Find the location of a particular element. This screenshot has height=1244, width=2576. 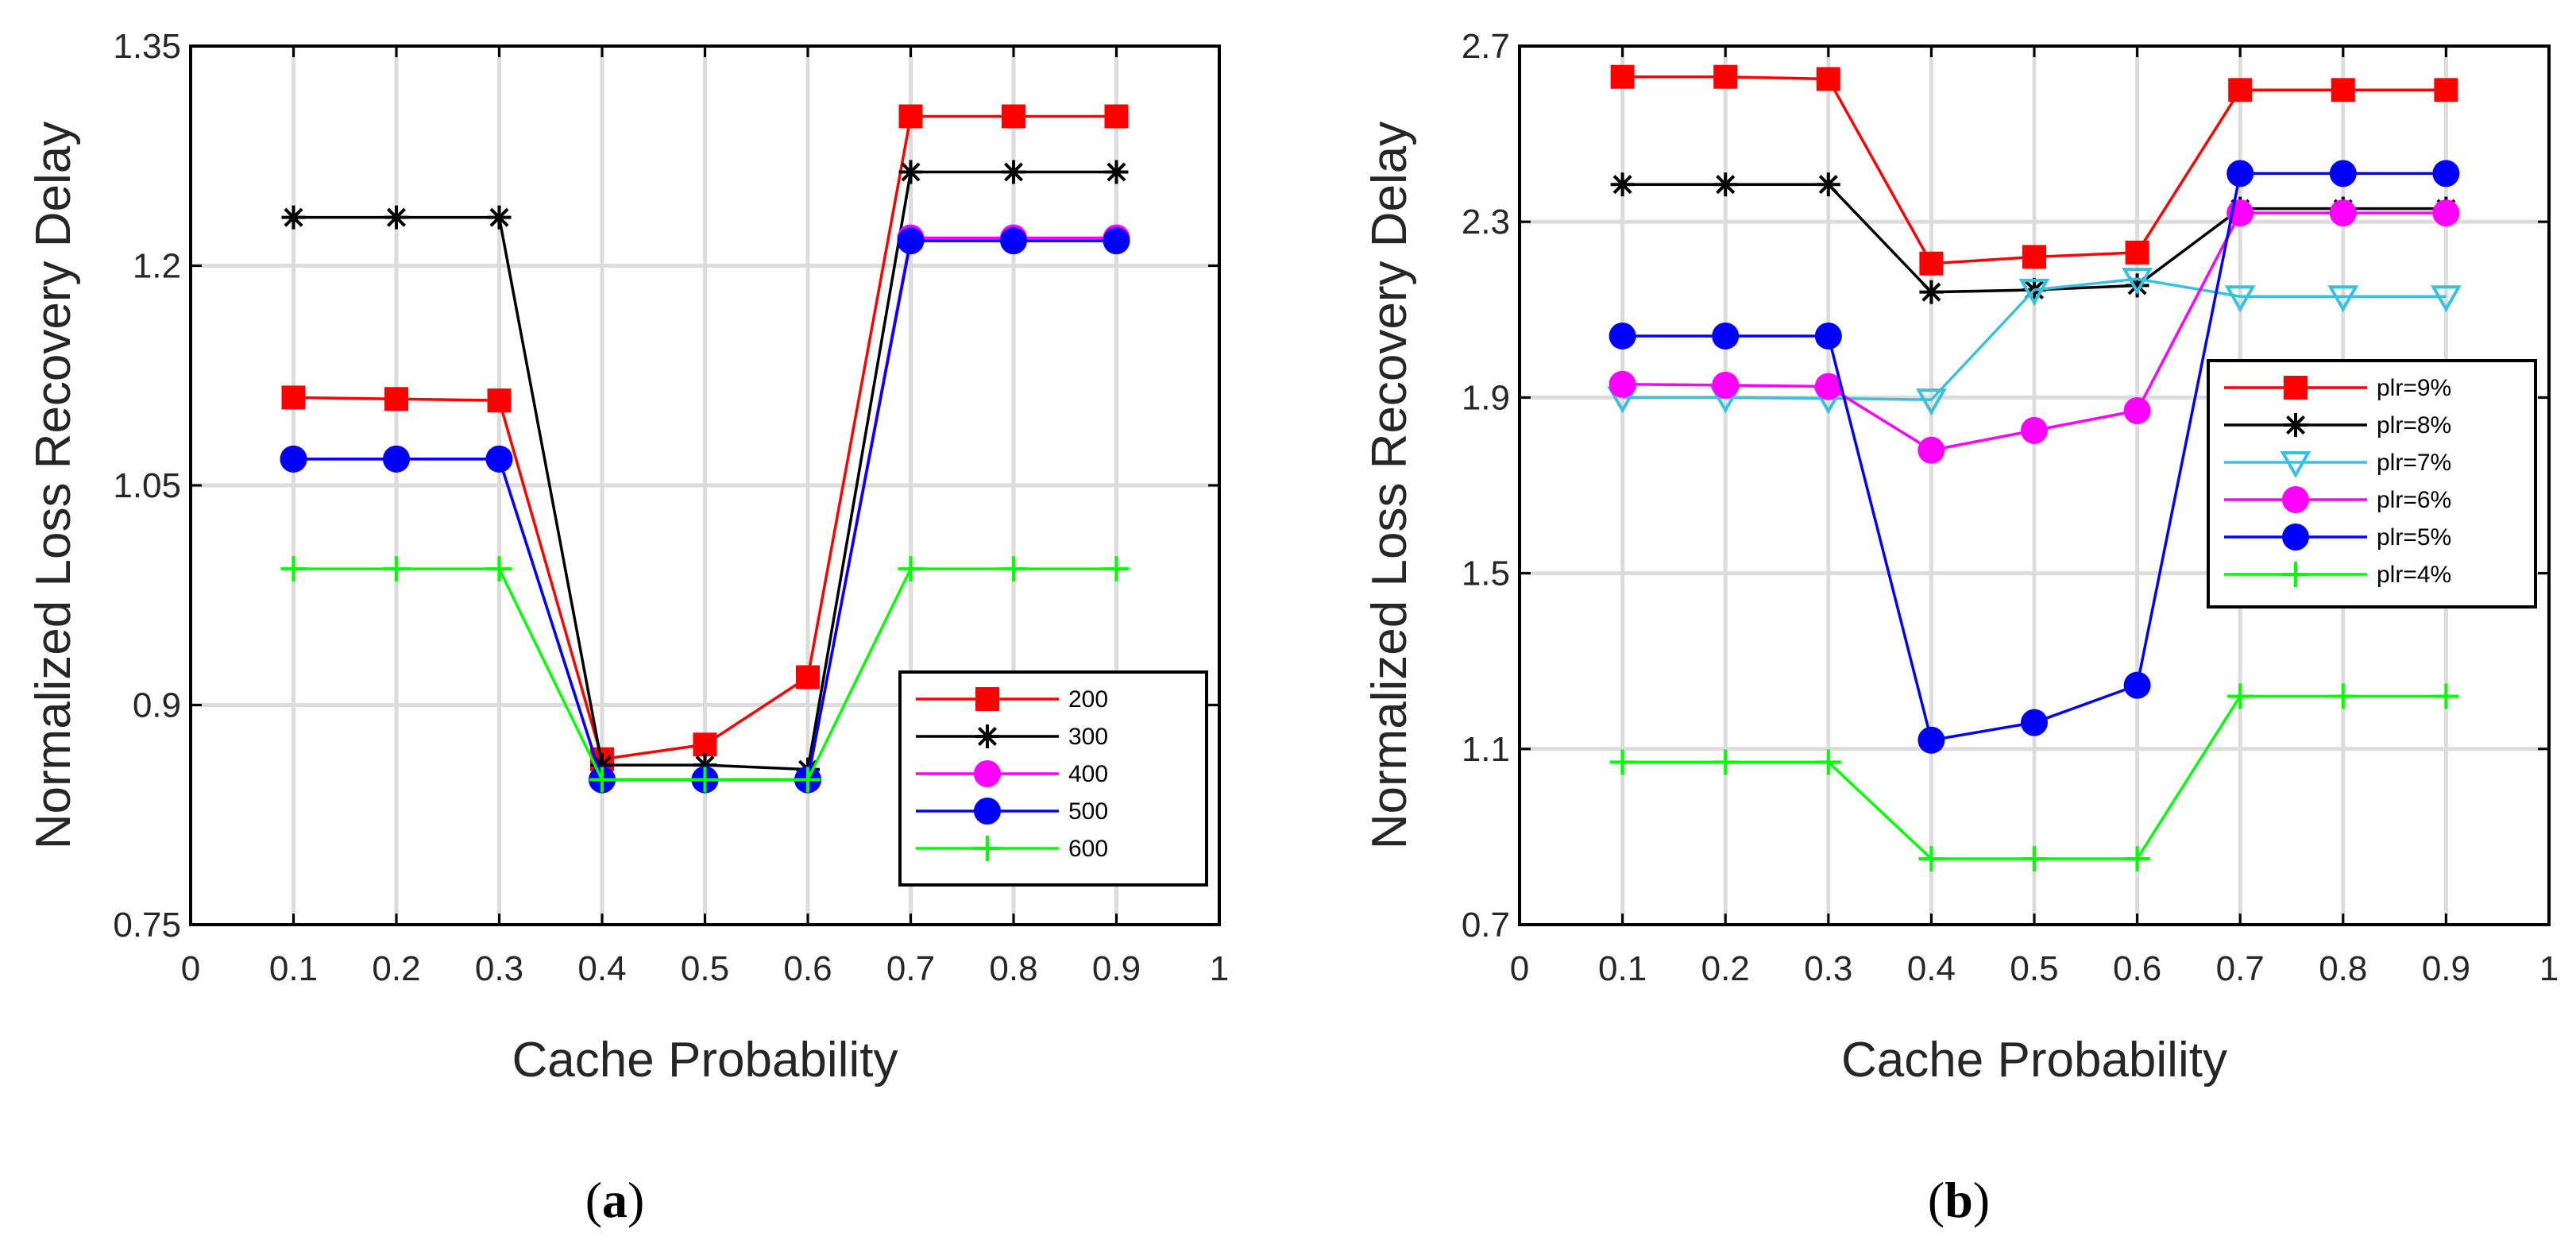

y-tick-label: 1.35 is located at coordinates (147, 46).